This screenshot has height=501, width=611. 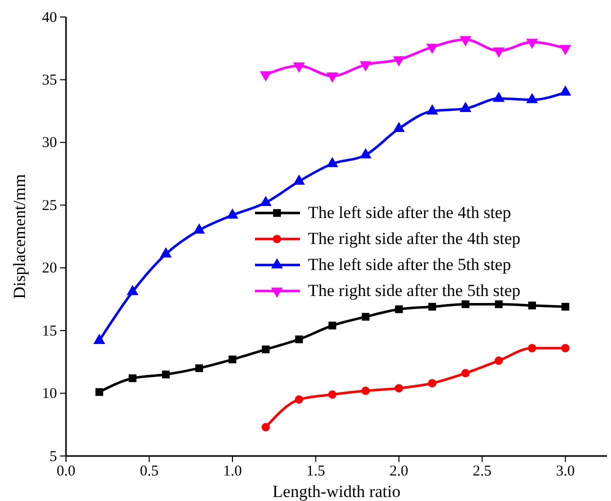 I want to click on y-tick-label: 20, so click(x=49, y=268).